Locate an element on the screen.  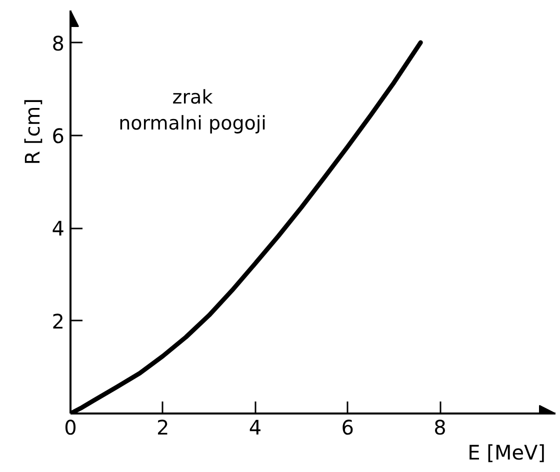
y-tick-label: 4 is located at coordinates (58, 228).